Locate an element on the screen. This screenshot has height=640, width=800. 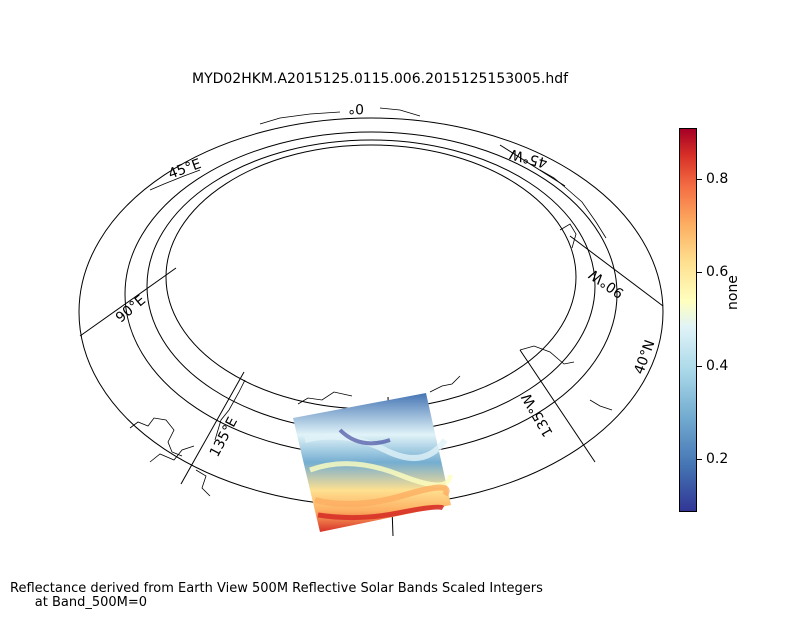
meridian-135e-line is located at coordinates (212, 428).